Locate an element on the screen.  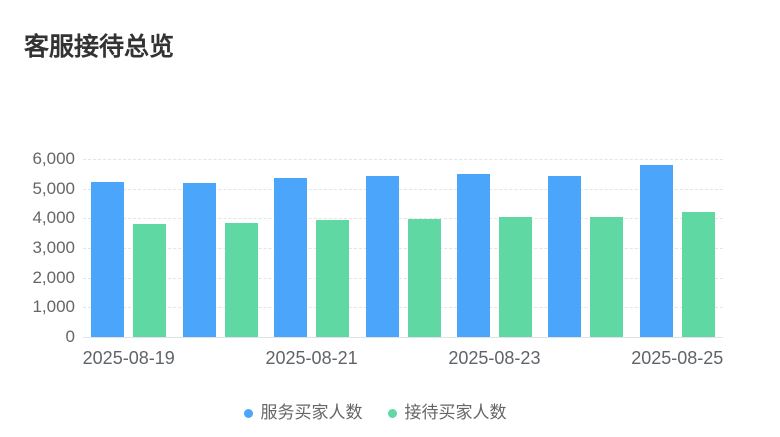
x-tick-label: 2025-08-25 is located at coordinates (677, 358).